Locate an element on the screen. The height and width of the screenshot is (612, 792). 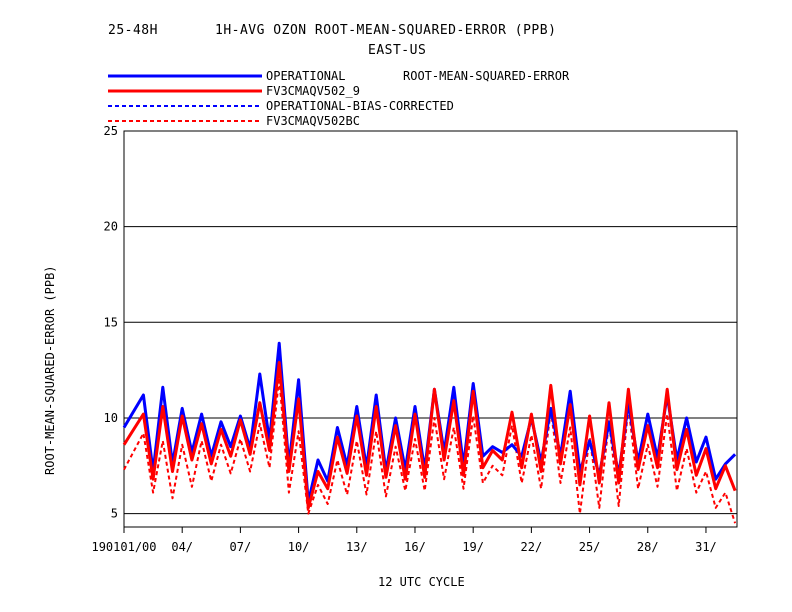
legend-label-operational: OPERATIONAL is located at coordinates (305, 76).